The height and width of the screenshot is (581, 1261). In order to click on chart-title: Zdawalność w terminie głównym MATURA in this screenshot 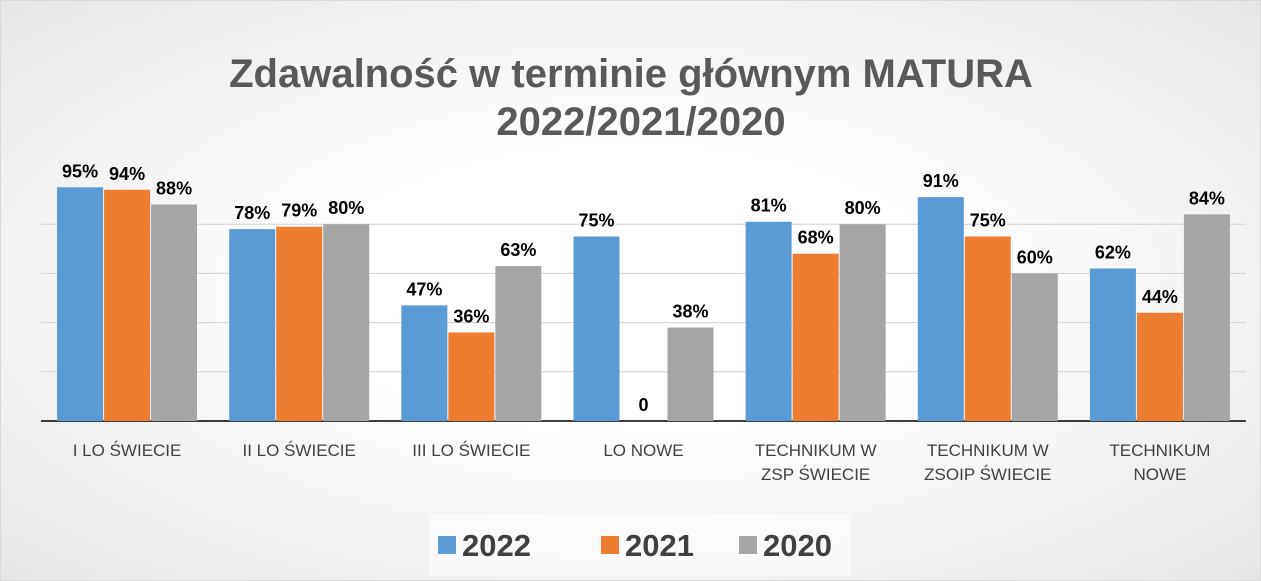, I will do `click(631, 74)`.